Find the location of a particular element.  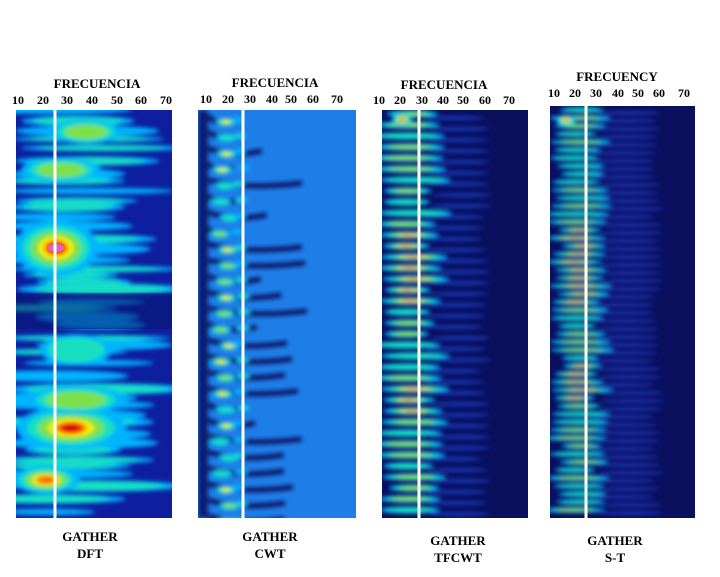

panel-caption: GATHER CWT is located at coordinates (269, 545).